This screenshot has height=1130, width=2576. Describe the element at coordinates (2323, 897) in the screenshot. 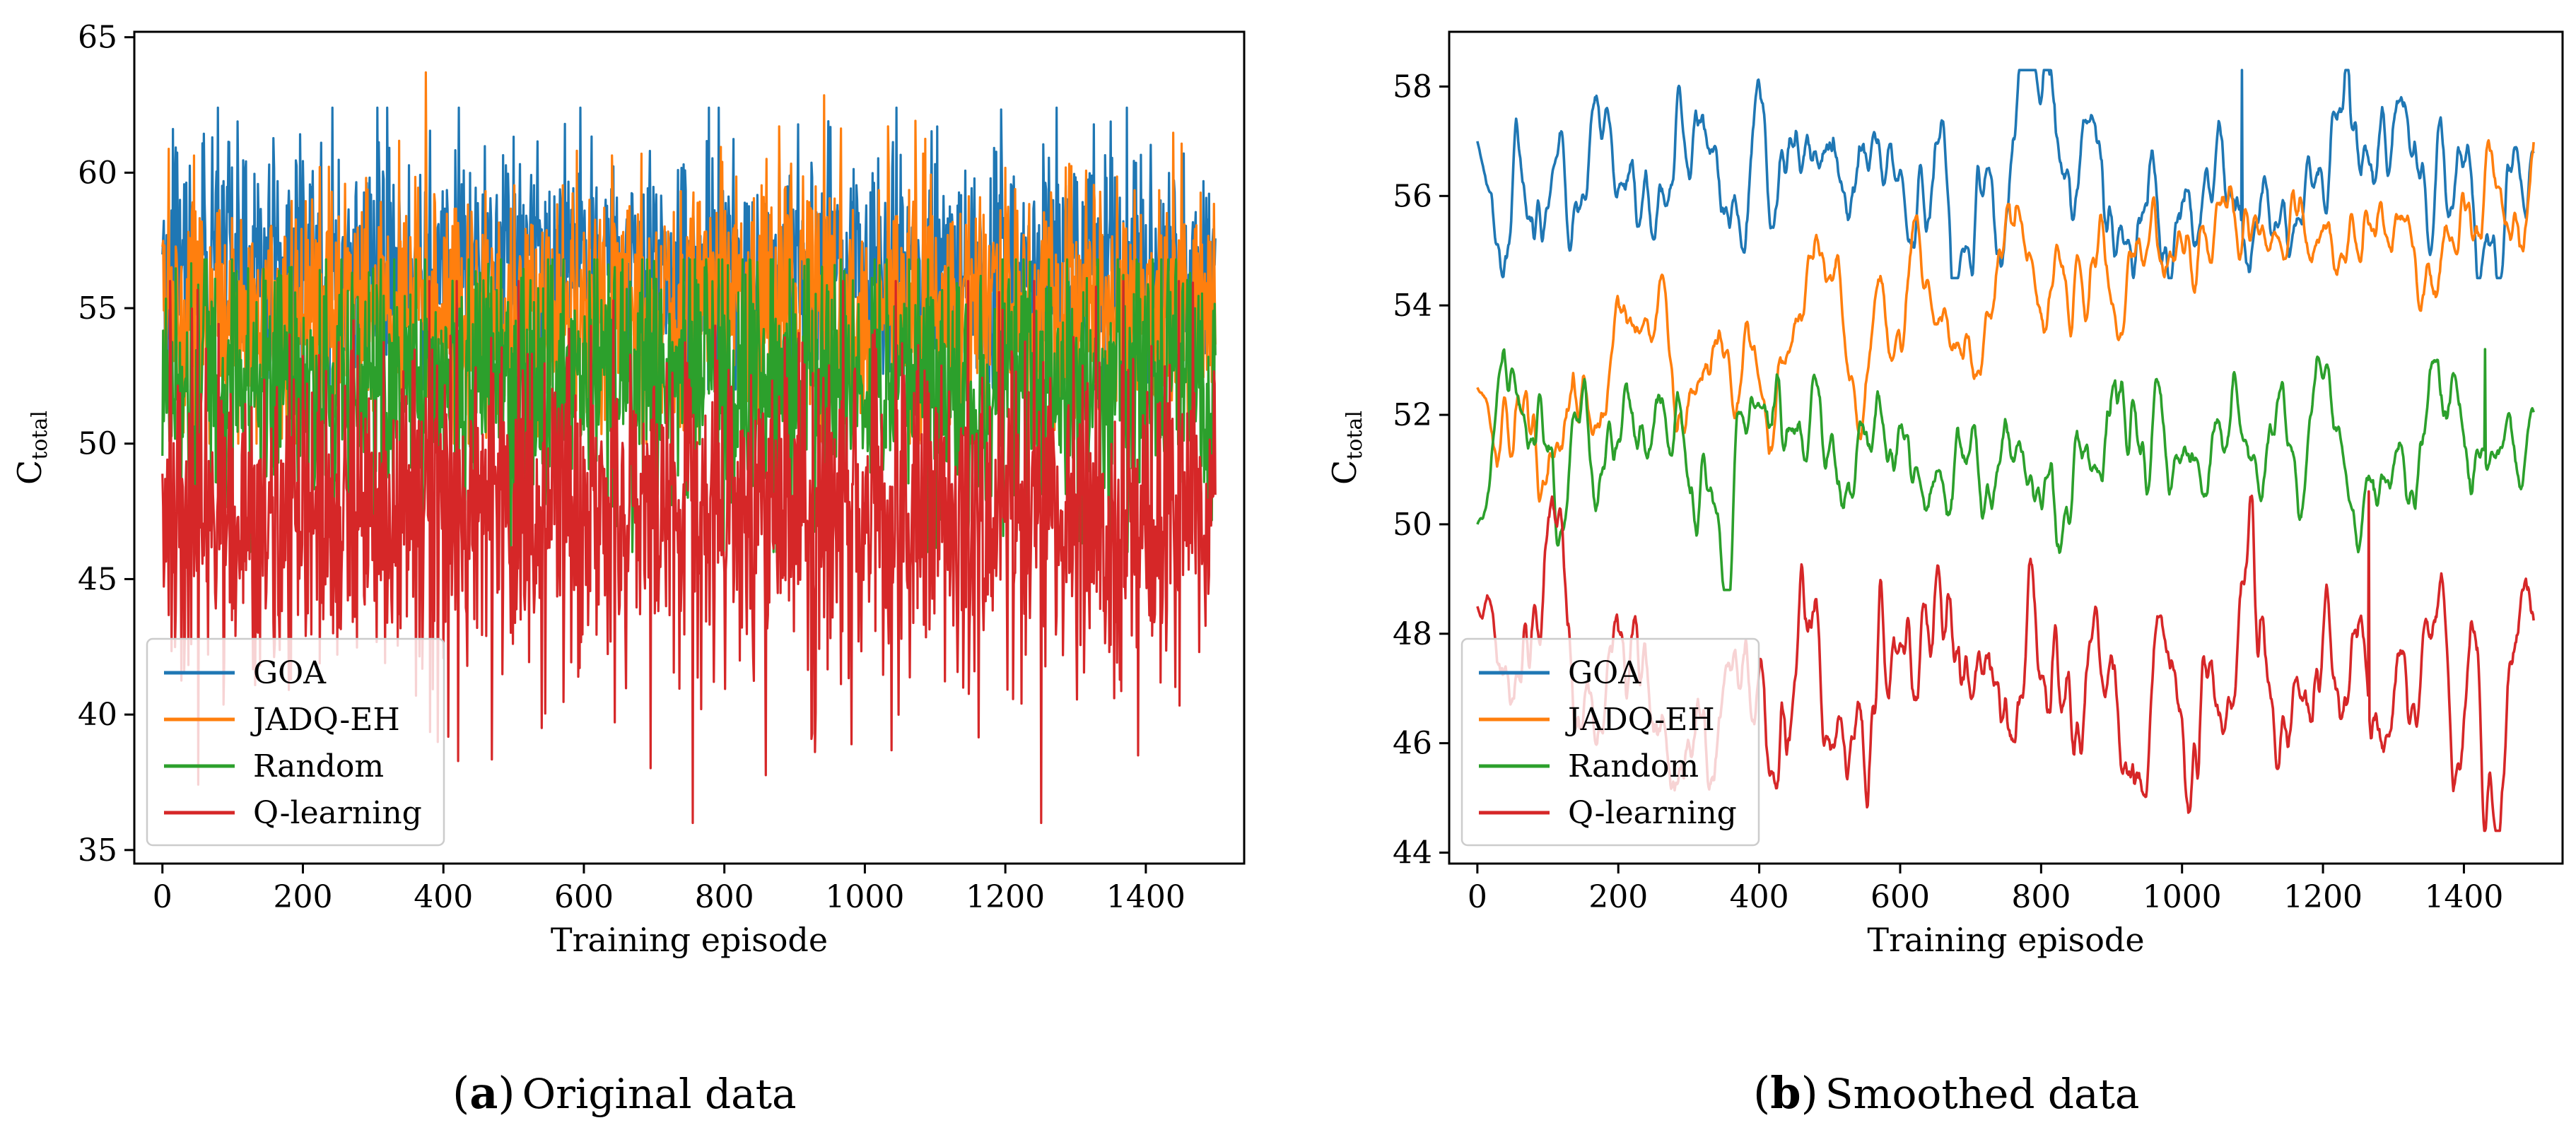

I see `b-x-tick-label: 1200` at that location.